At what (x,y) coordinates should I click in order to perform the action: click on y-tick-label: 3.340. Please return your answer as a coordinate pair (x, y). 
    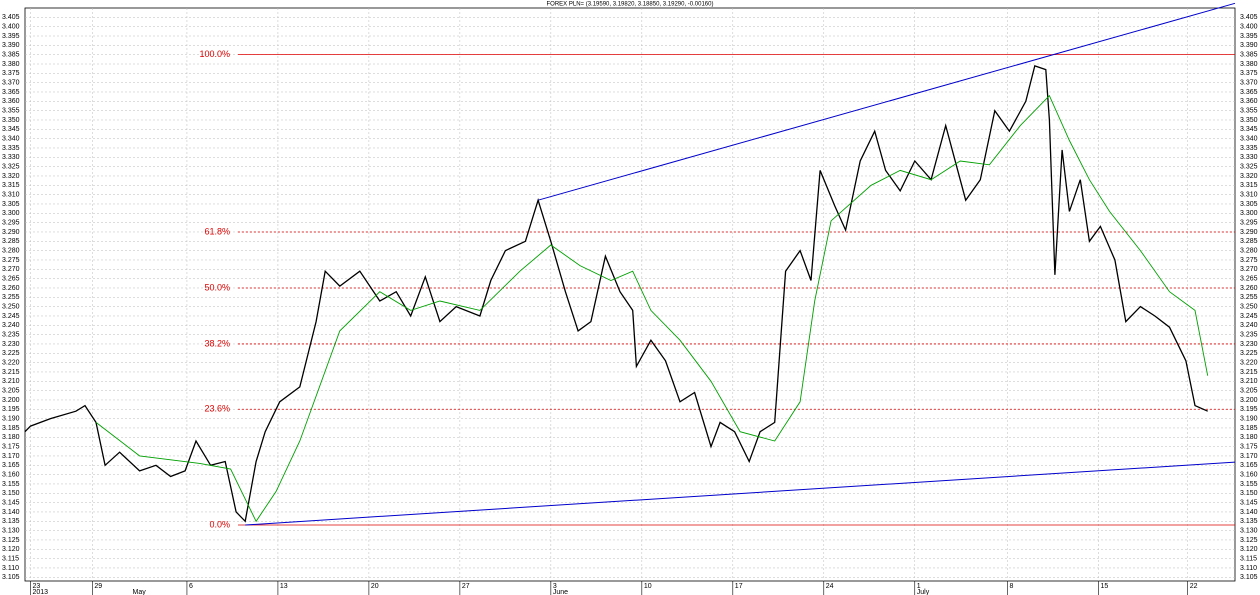
    Looking at the image, I should click on (11, 138).